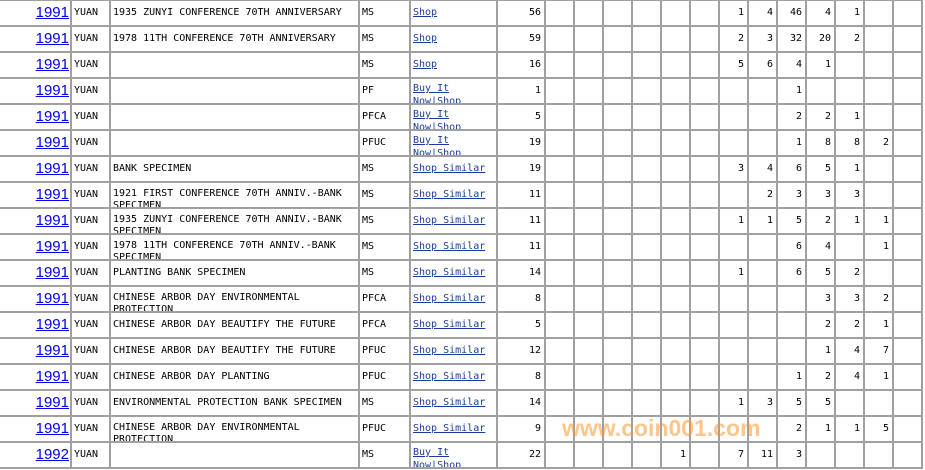  I want to click on grade-count-cell: 6, so click(791, 273).